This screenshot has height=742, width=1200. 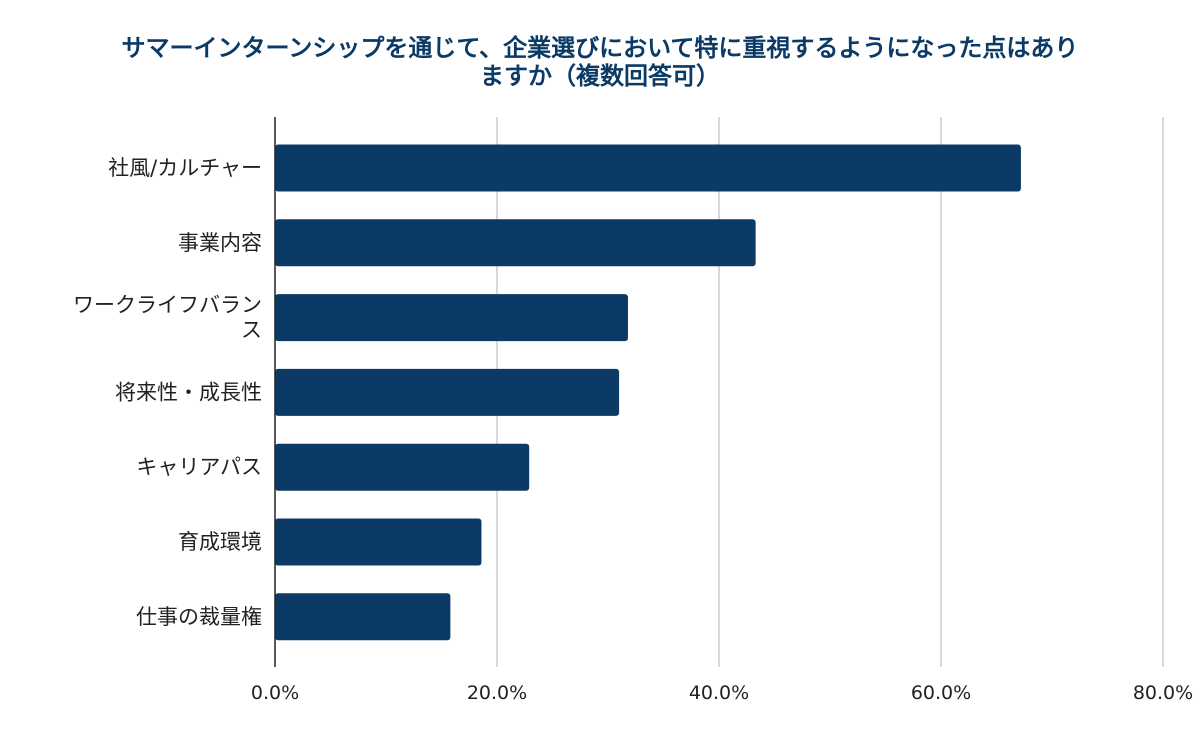 What do you see at coordinates (167, 317) in the screenshot?
I see `category-label-2: ワークライフバランス` at bounding box center [167, 317].